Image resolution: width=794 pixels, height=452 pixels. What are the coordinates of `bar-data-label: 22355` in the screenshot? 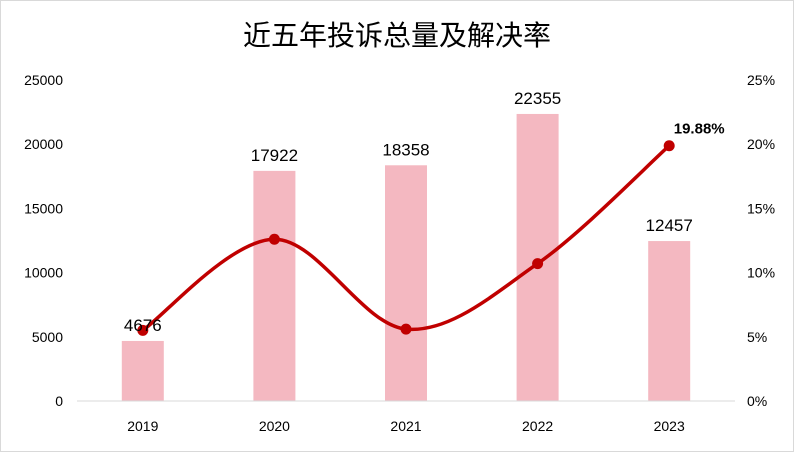 It's located at (537, 98).